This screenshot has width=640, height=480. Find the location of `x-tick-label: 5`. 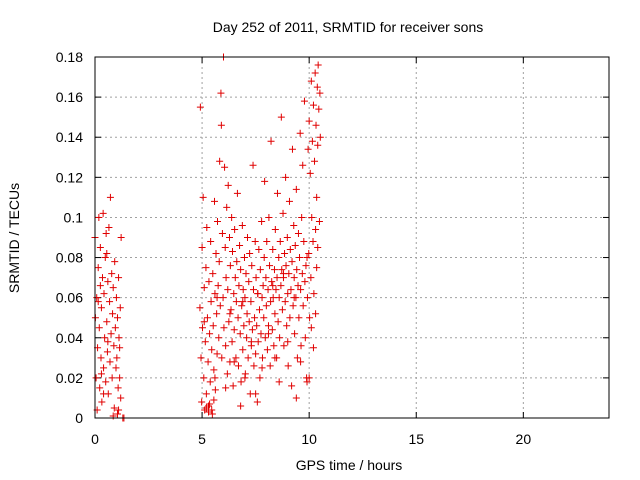

x-tick-label: 5 is located at coordinates (202, 439).